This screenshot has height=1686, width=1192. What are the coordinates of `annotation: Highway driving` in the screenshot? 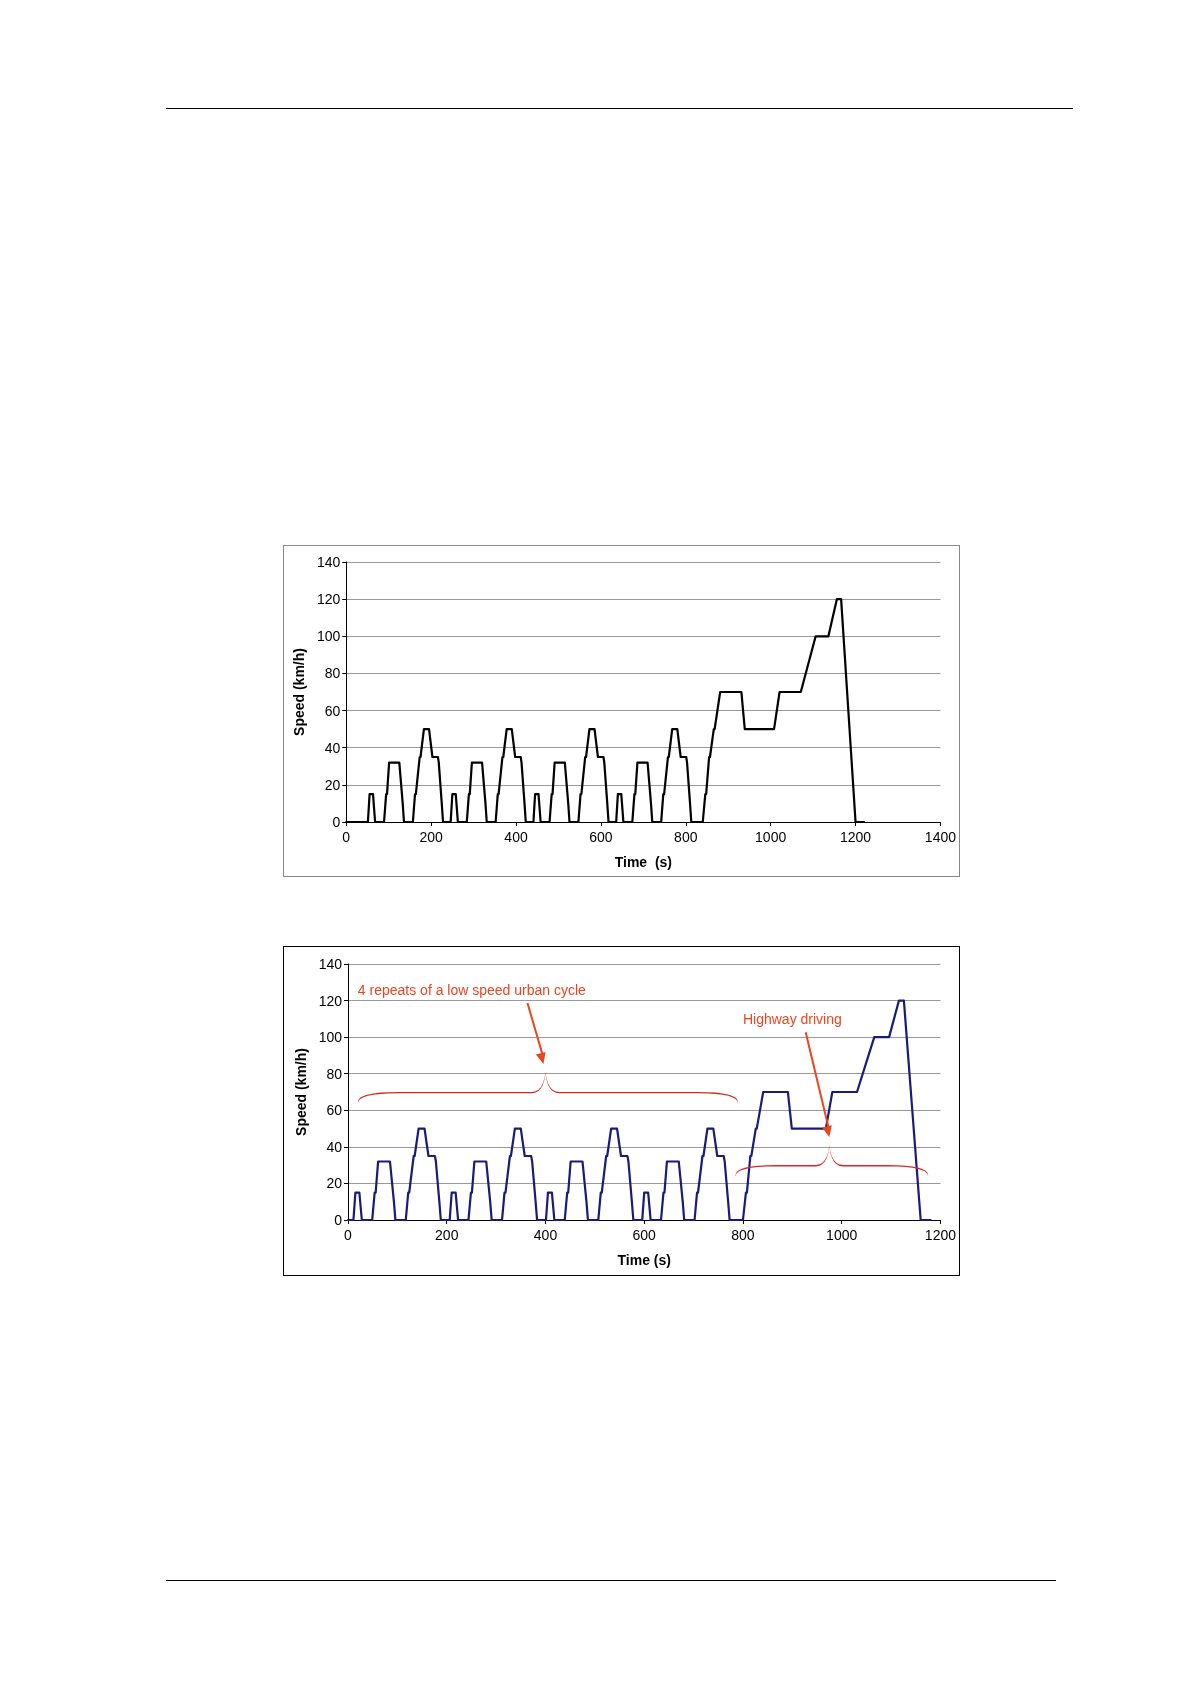 It's located at (792, 1019).